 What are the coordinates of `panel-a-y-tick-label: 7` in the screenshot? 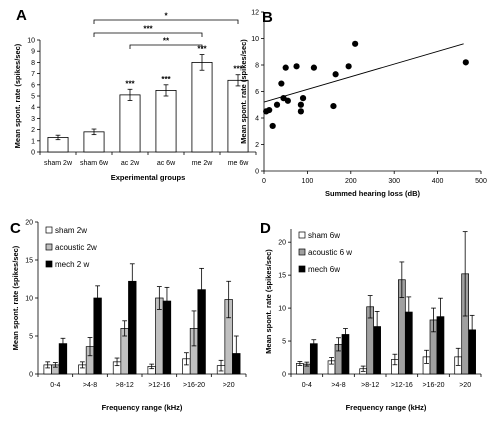 It's located at (33, 74).